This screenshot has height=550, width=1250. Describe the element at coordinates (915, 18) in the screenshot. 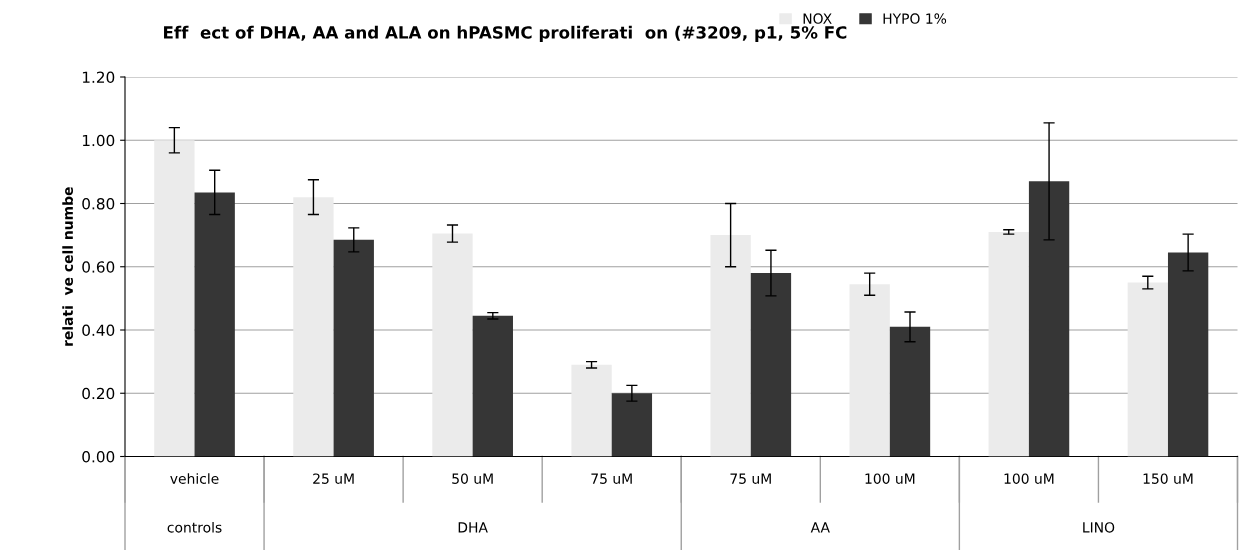

I see `legend-label: HYPO 1%` at that location.